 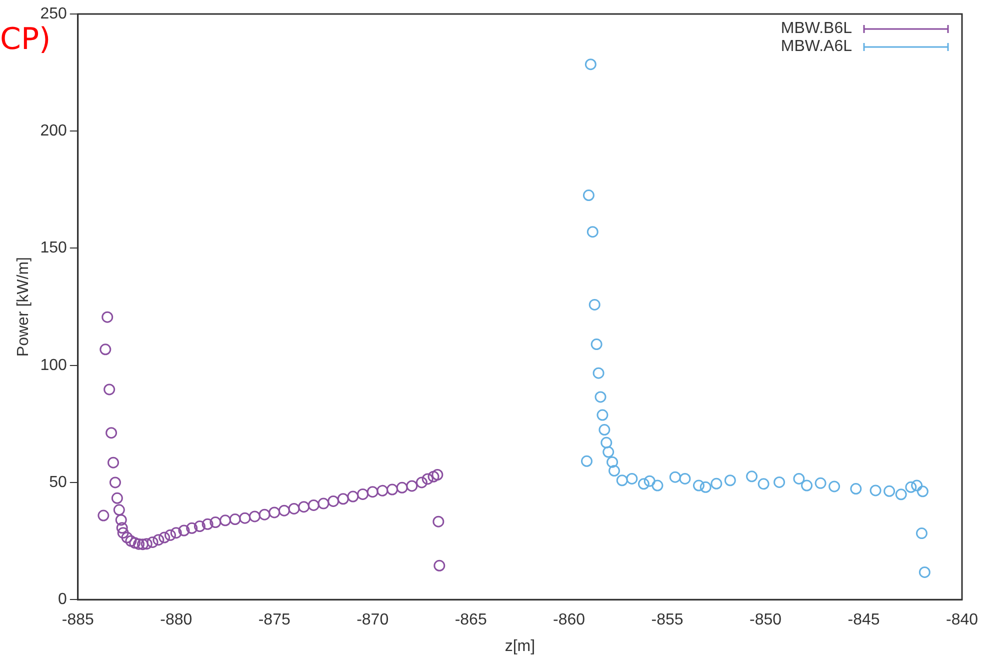 I want to click on x-tick-label: -850, so click(x=766, y=620).